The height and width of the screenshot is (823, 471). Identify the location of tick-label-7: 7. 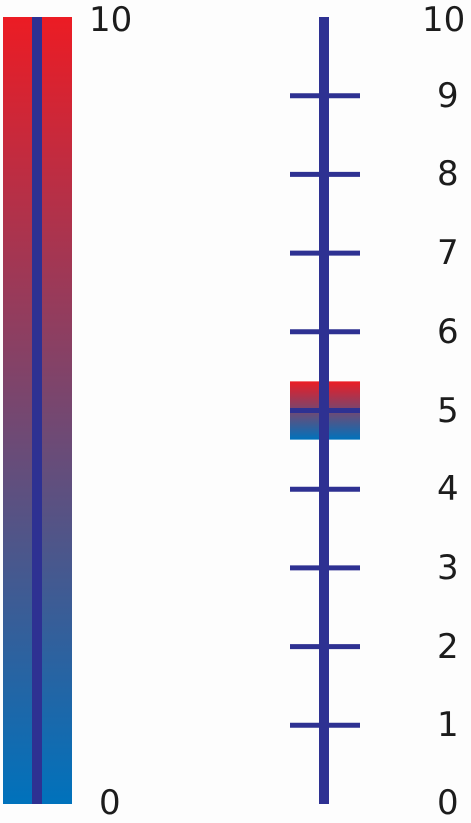
(448, 253).